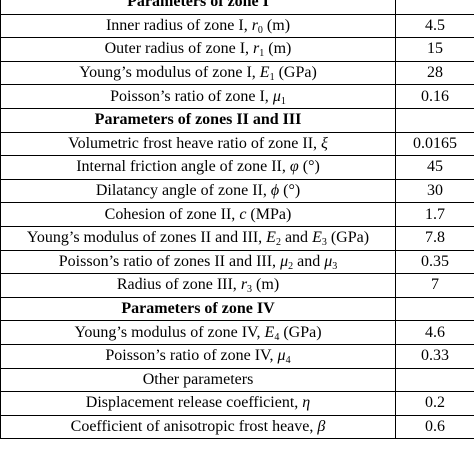 The image size is (474, 474). I want to click on parameter-value-cell: 4.6, so click(434, 332).